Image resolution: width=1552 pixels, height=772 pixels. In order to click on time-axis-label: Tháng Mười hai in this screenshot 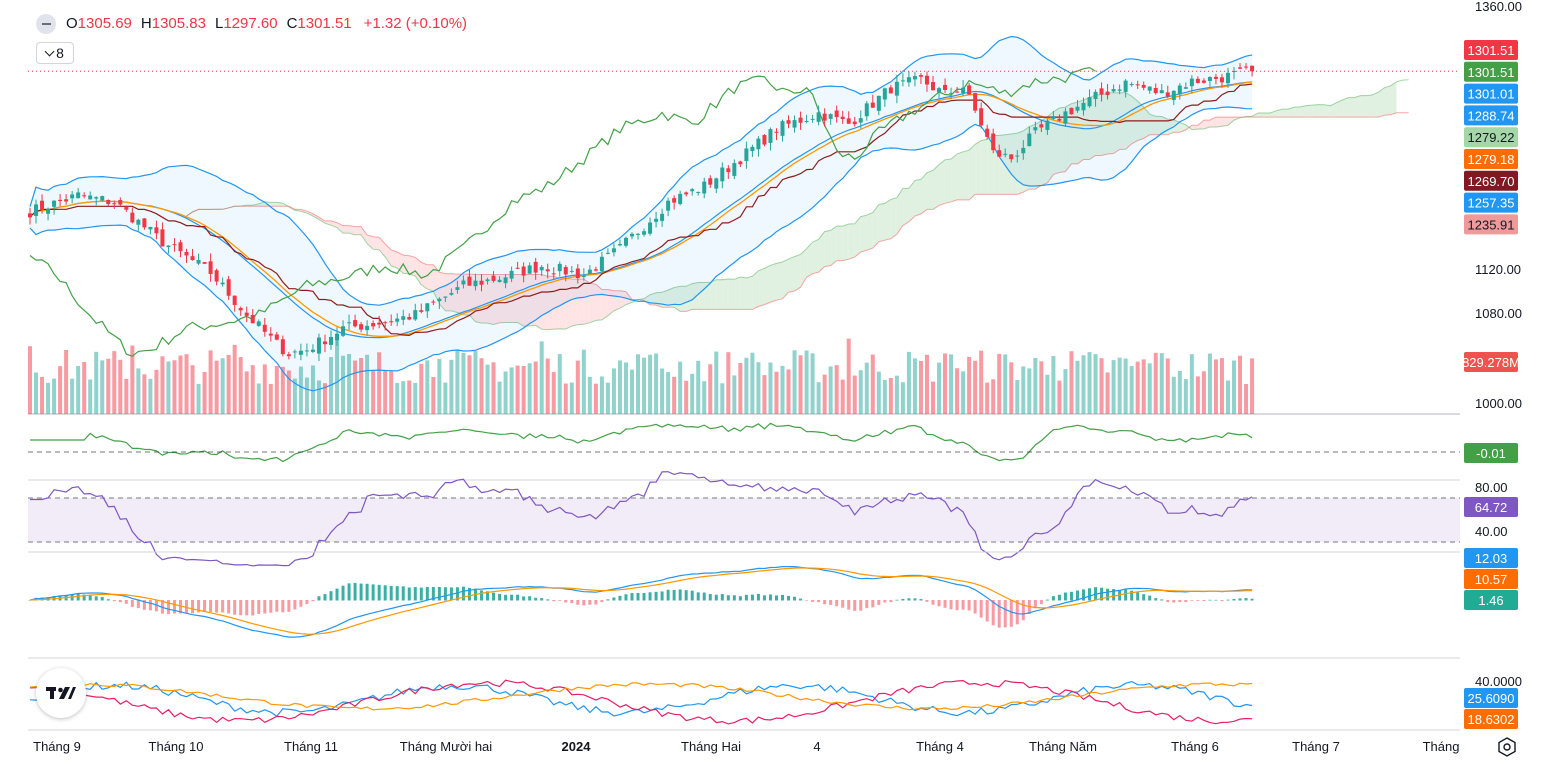, I will do `click(446, 746)`.